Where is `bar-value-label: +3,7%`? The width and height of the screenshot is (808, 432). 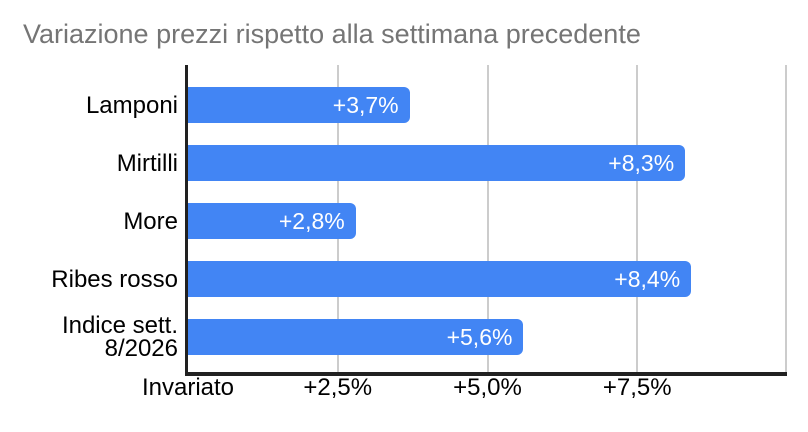 bar-value-label: +3,7% is located at coordinates (365, 104).